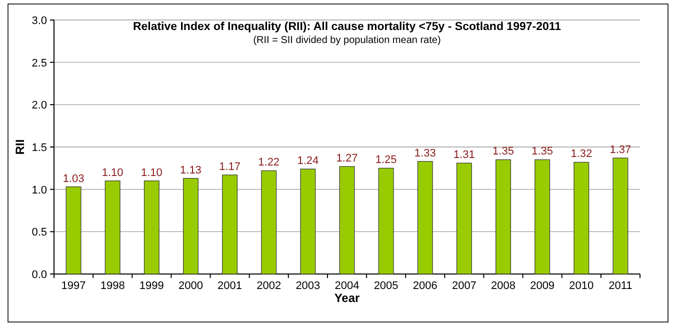  Describe the element at coordinates (347, 286) in the screenshot. I see `x-tick-label: 2004` at that location.